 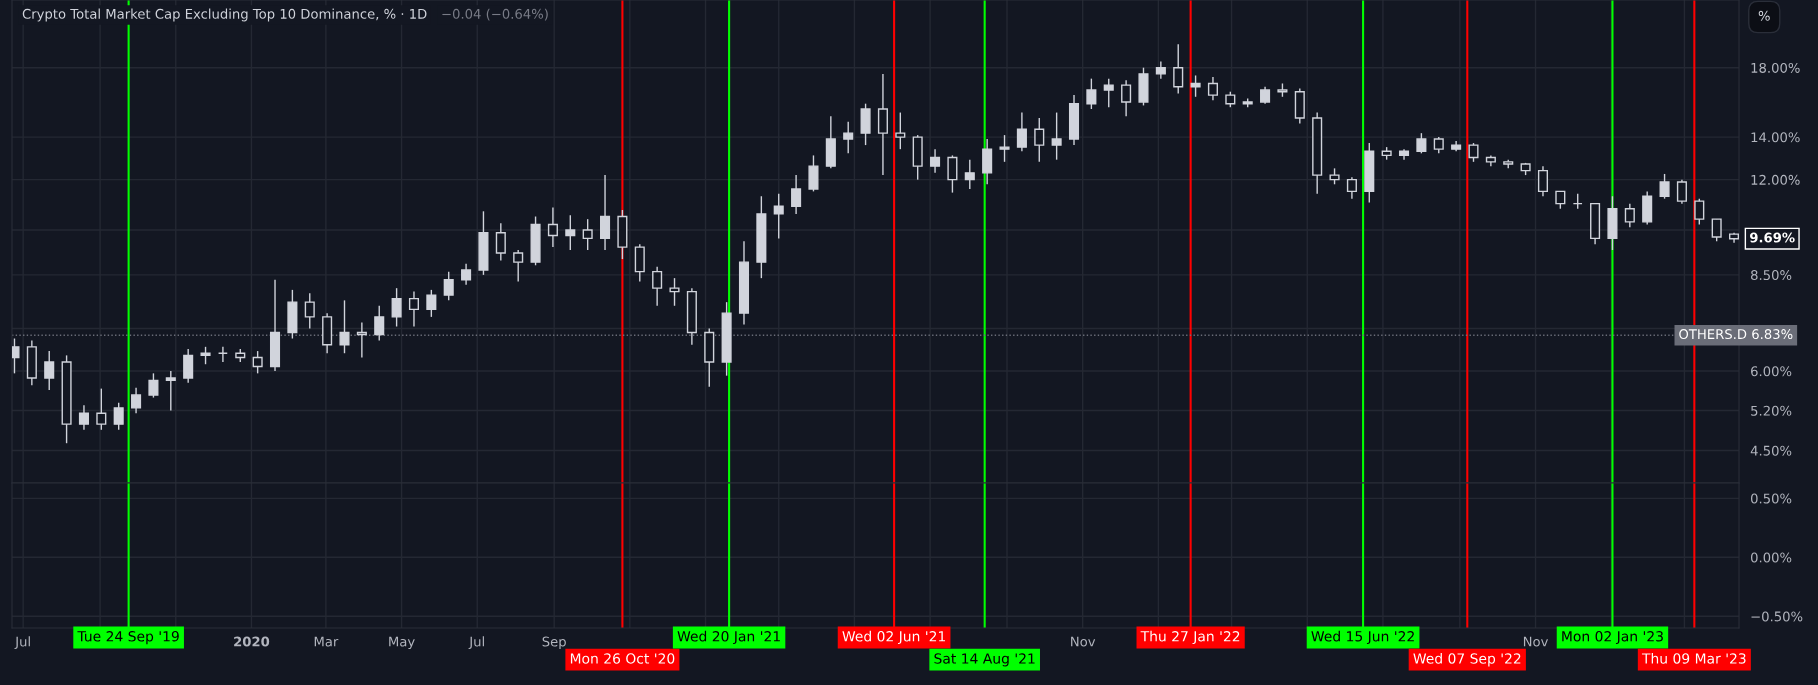 What do you see at coordinates (894, 637) in the screenshot?
I see `ref-line-label: Wed 02 Jun '21` at bounding box center [894, 637].